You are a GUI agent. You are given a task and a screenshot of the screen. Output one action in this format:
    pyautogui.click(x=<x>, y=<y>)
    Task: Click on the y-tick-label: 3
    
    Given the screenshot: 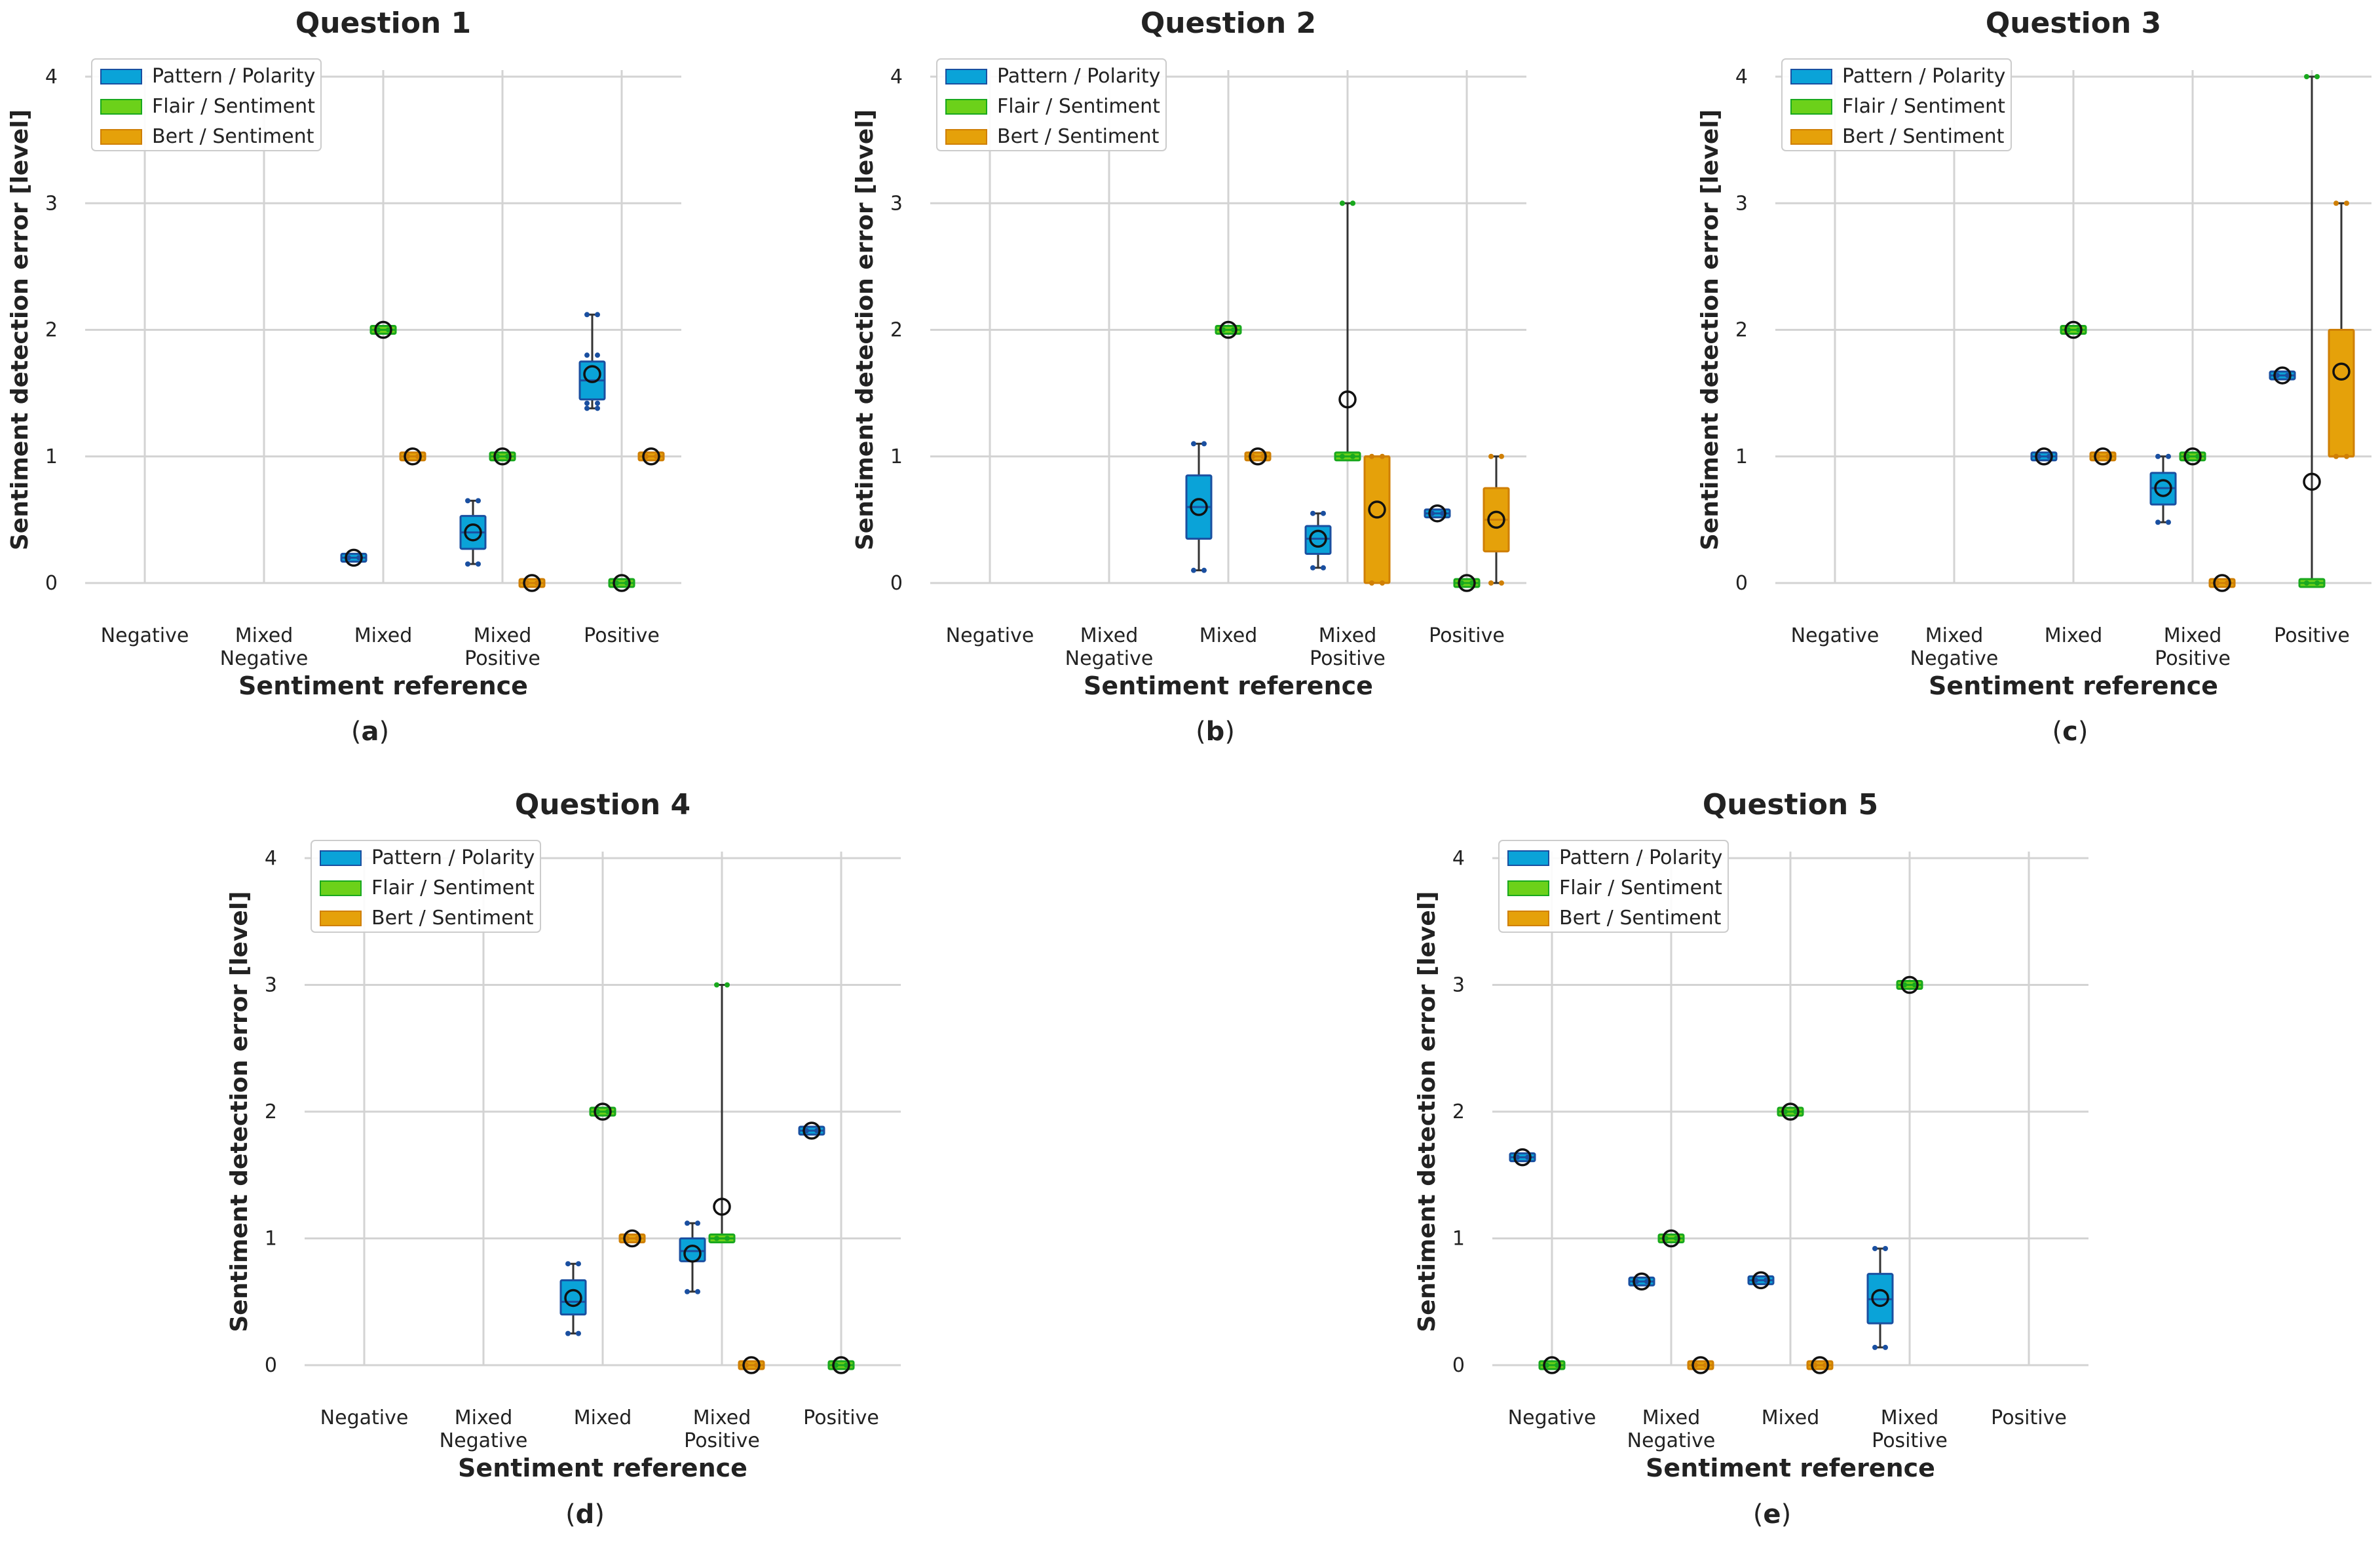 What is the action you would take?
    pyautogui.click(x=896, y=203)
    